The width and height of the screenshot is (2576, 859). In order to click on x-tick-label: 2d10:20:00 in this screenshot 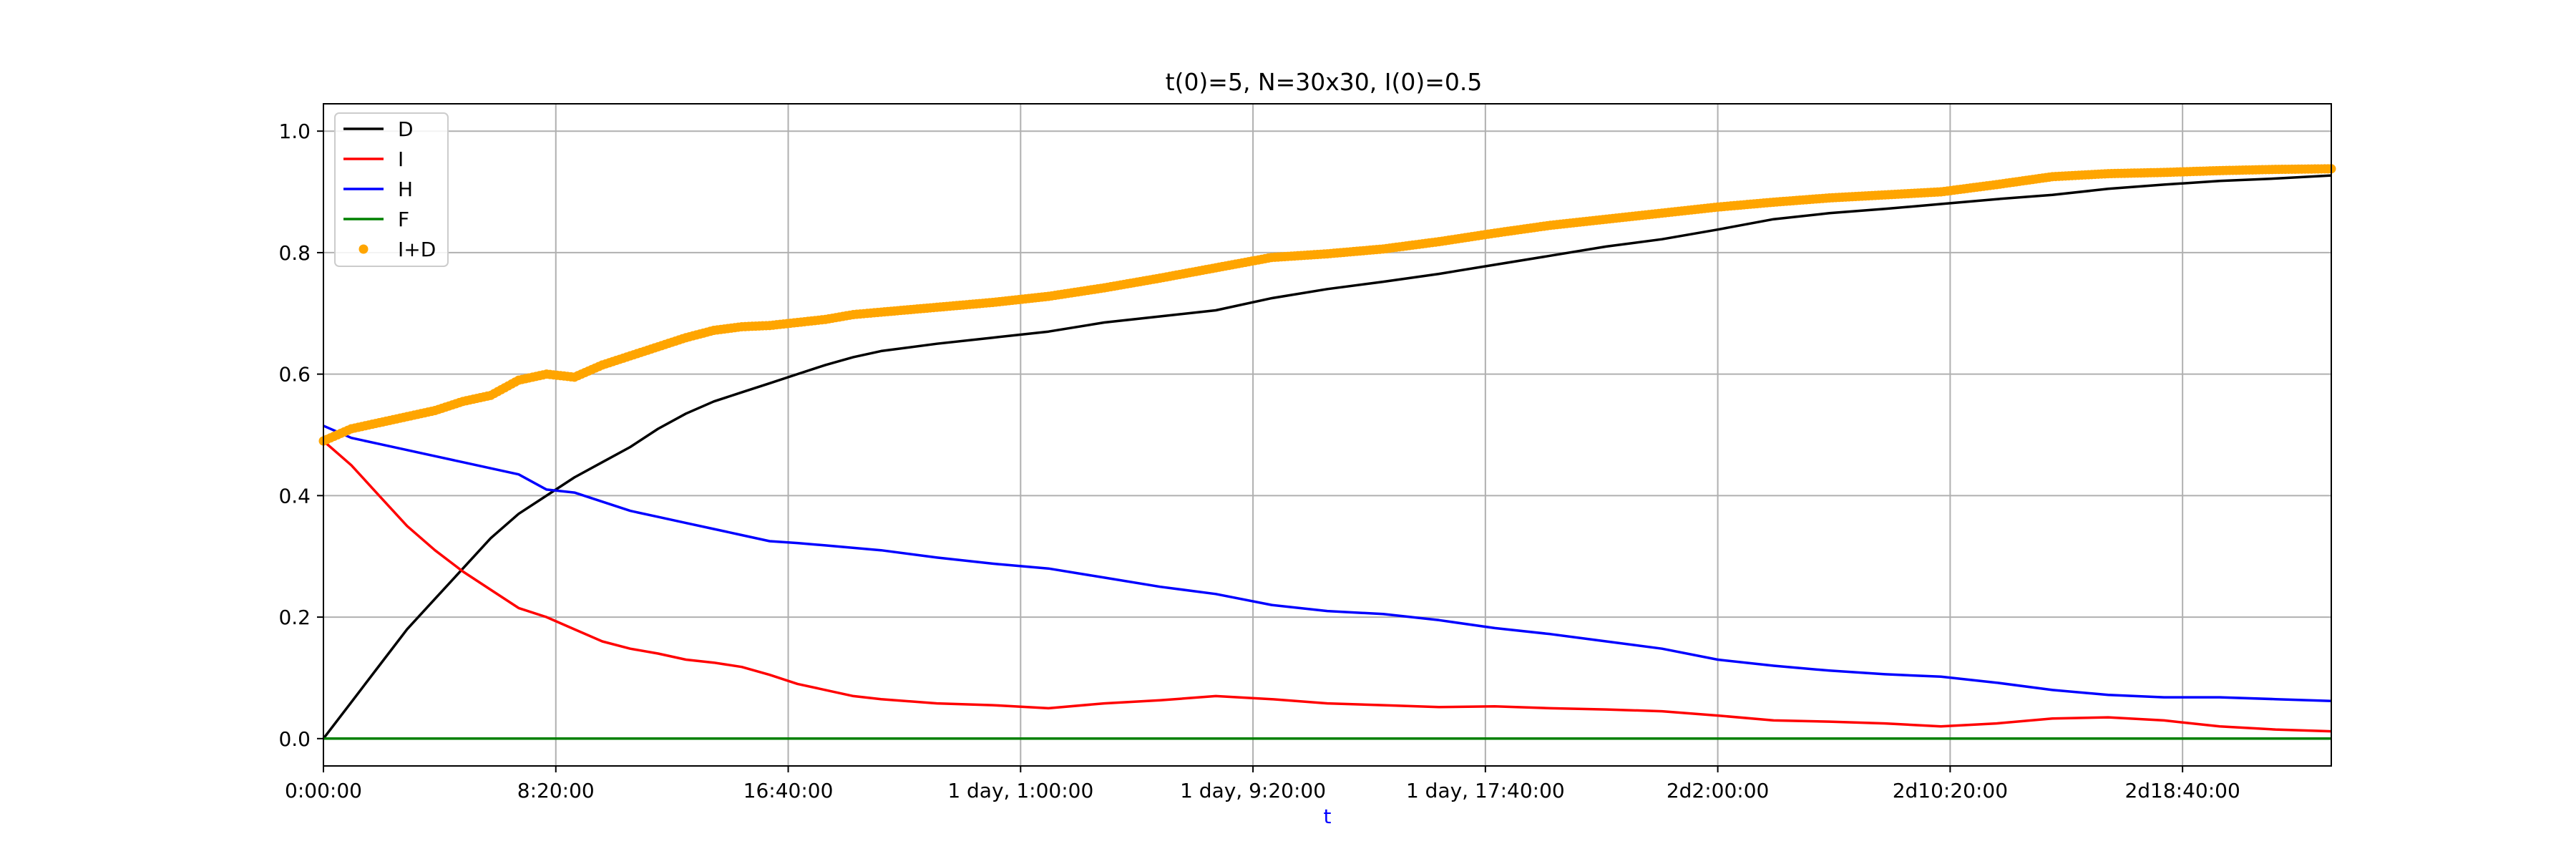, I will do `click(1950, 790)`.